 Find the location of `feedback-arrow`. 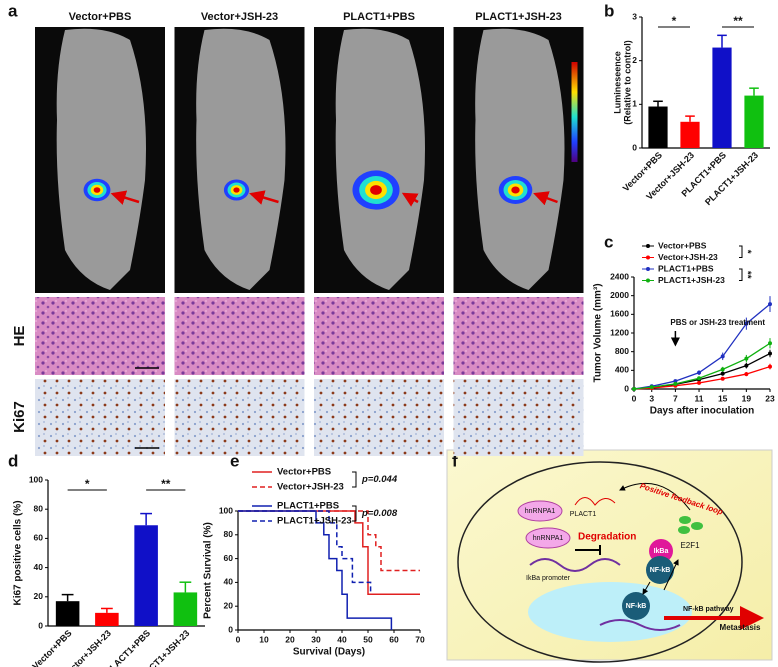

feedback-arrow is located at coordinates (655, 496).